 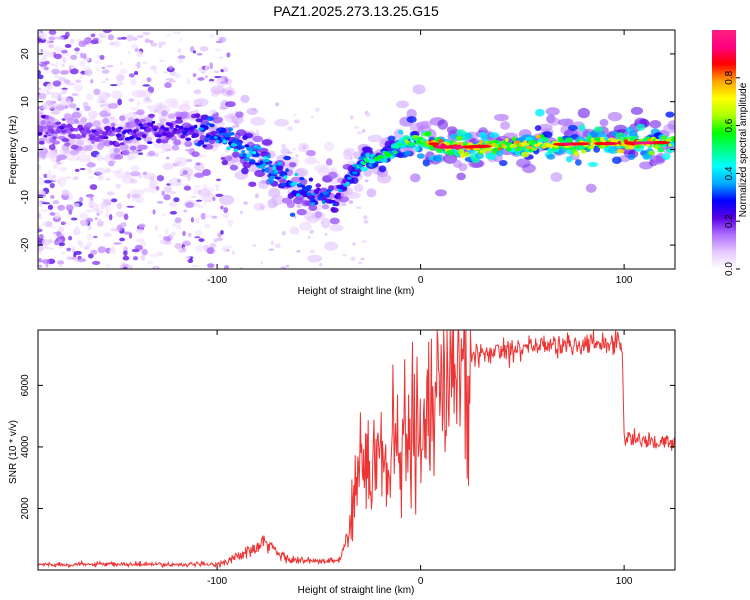 What do you see at coordinates (729, 173) in the screenshot?
I see `colorbar-tick-label: 0.4` at bounding box center [729, 173].